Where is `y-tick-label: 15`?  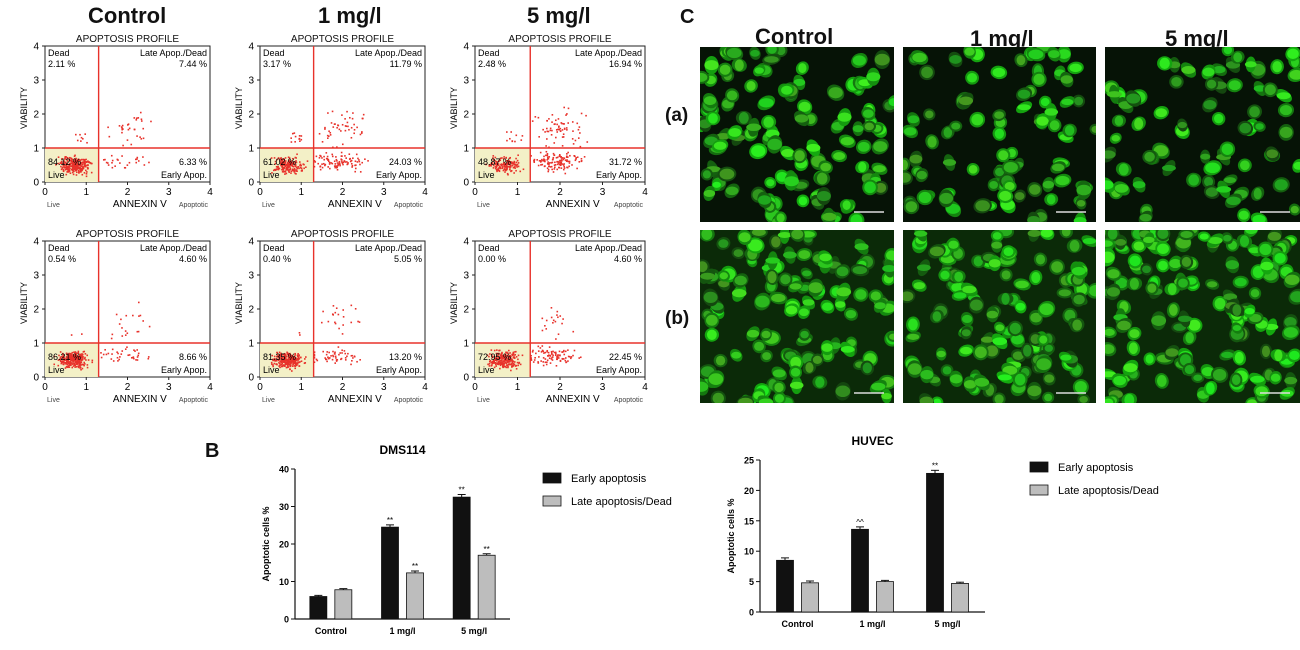 y-tick-label: 15 is located at coordinates (749, 521).